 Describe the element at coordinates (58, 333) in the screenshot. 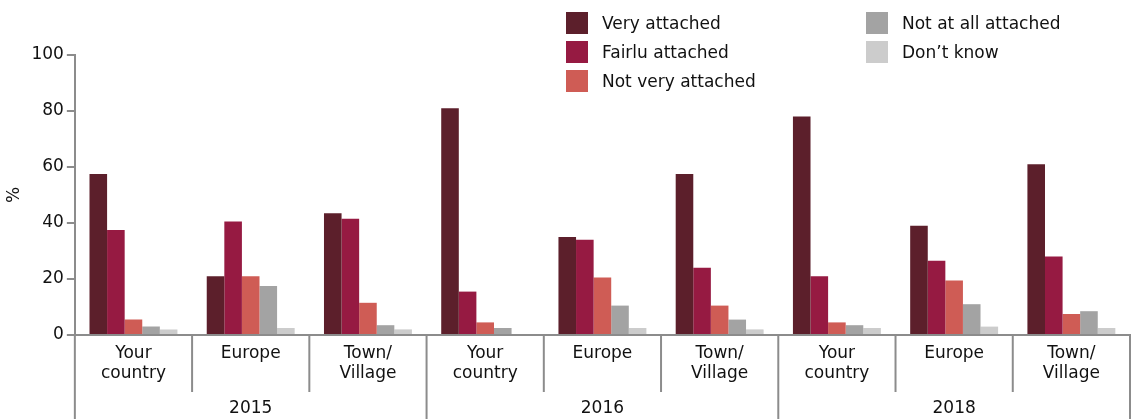

I see `y-tick-label: 0` at that location.